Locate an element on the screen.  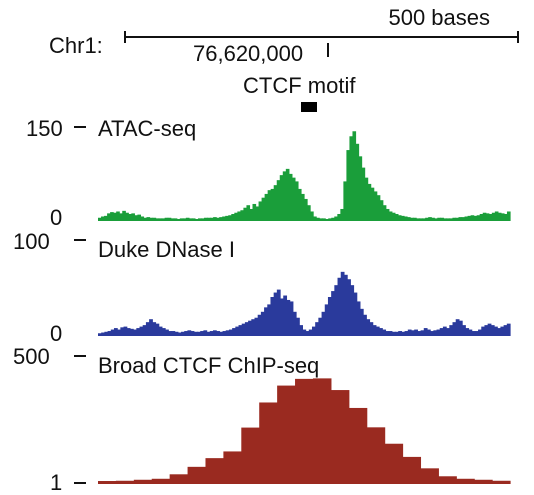
track-plot-dnase is located at coordinates (304, 303).